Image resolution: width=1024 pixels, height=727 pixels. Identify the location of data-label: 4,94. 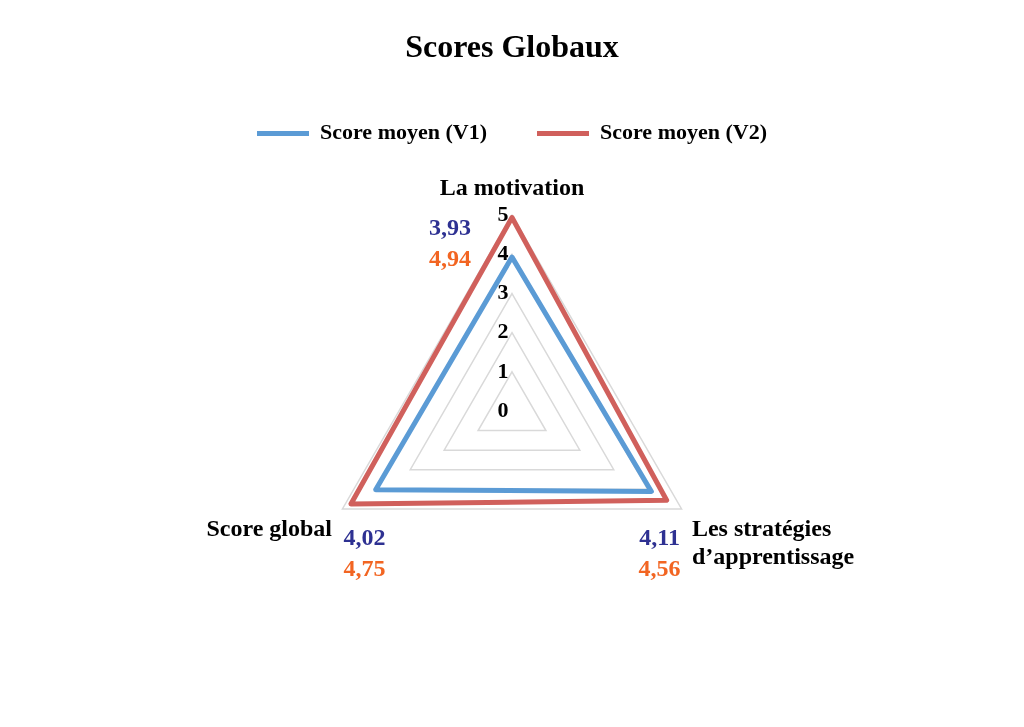
(450, 258).